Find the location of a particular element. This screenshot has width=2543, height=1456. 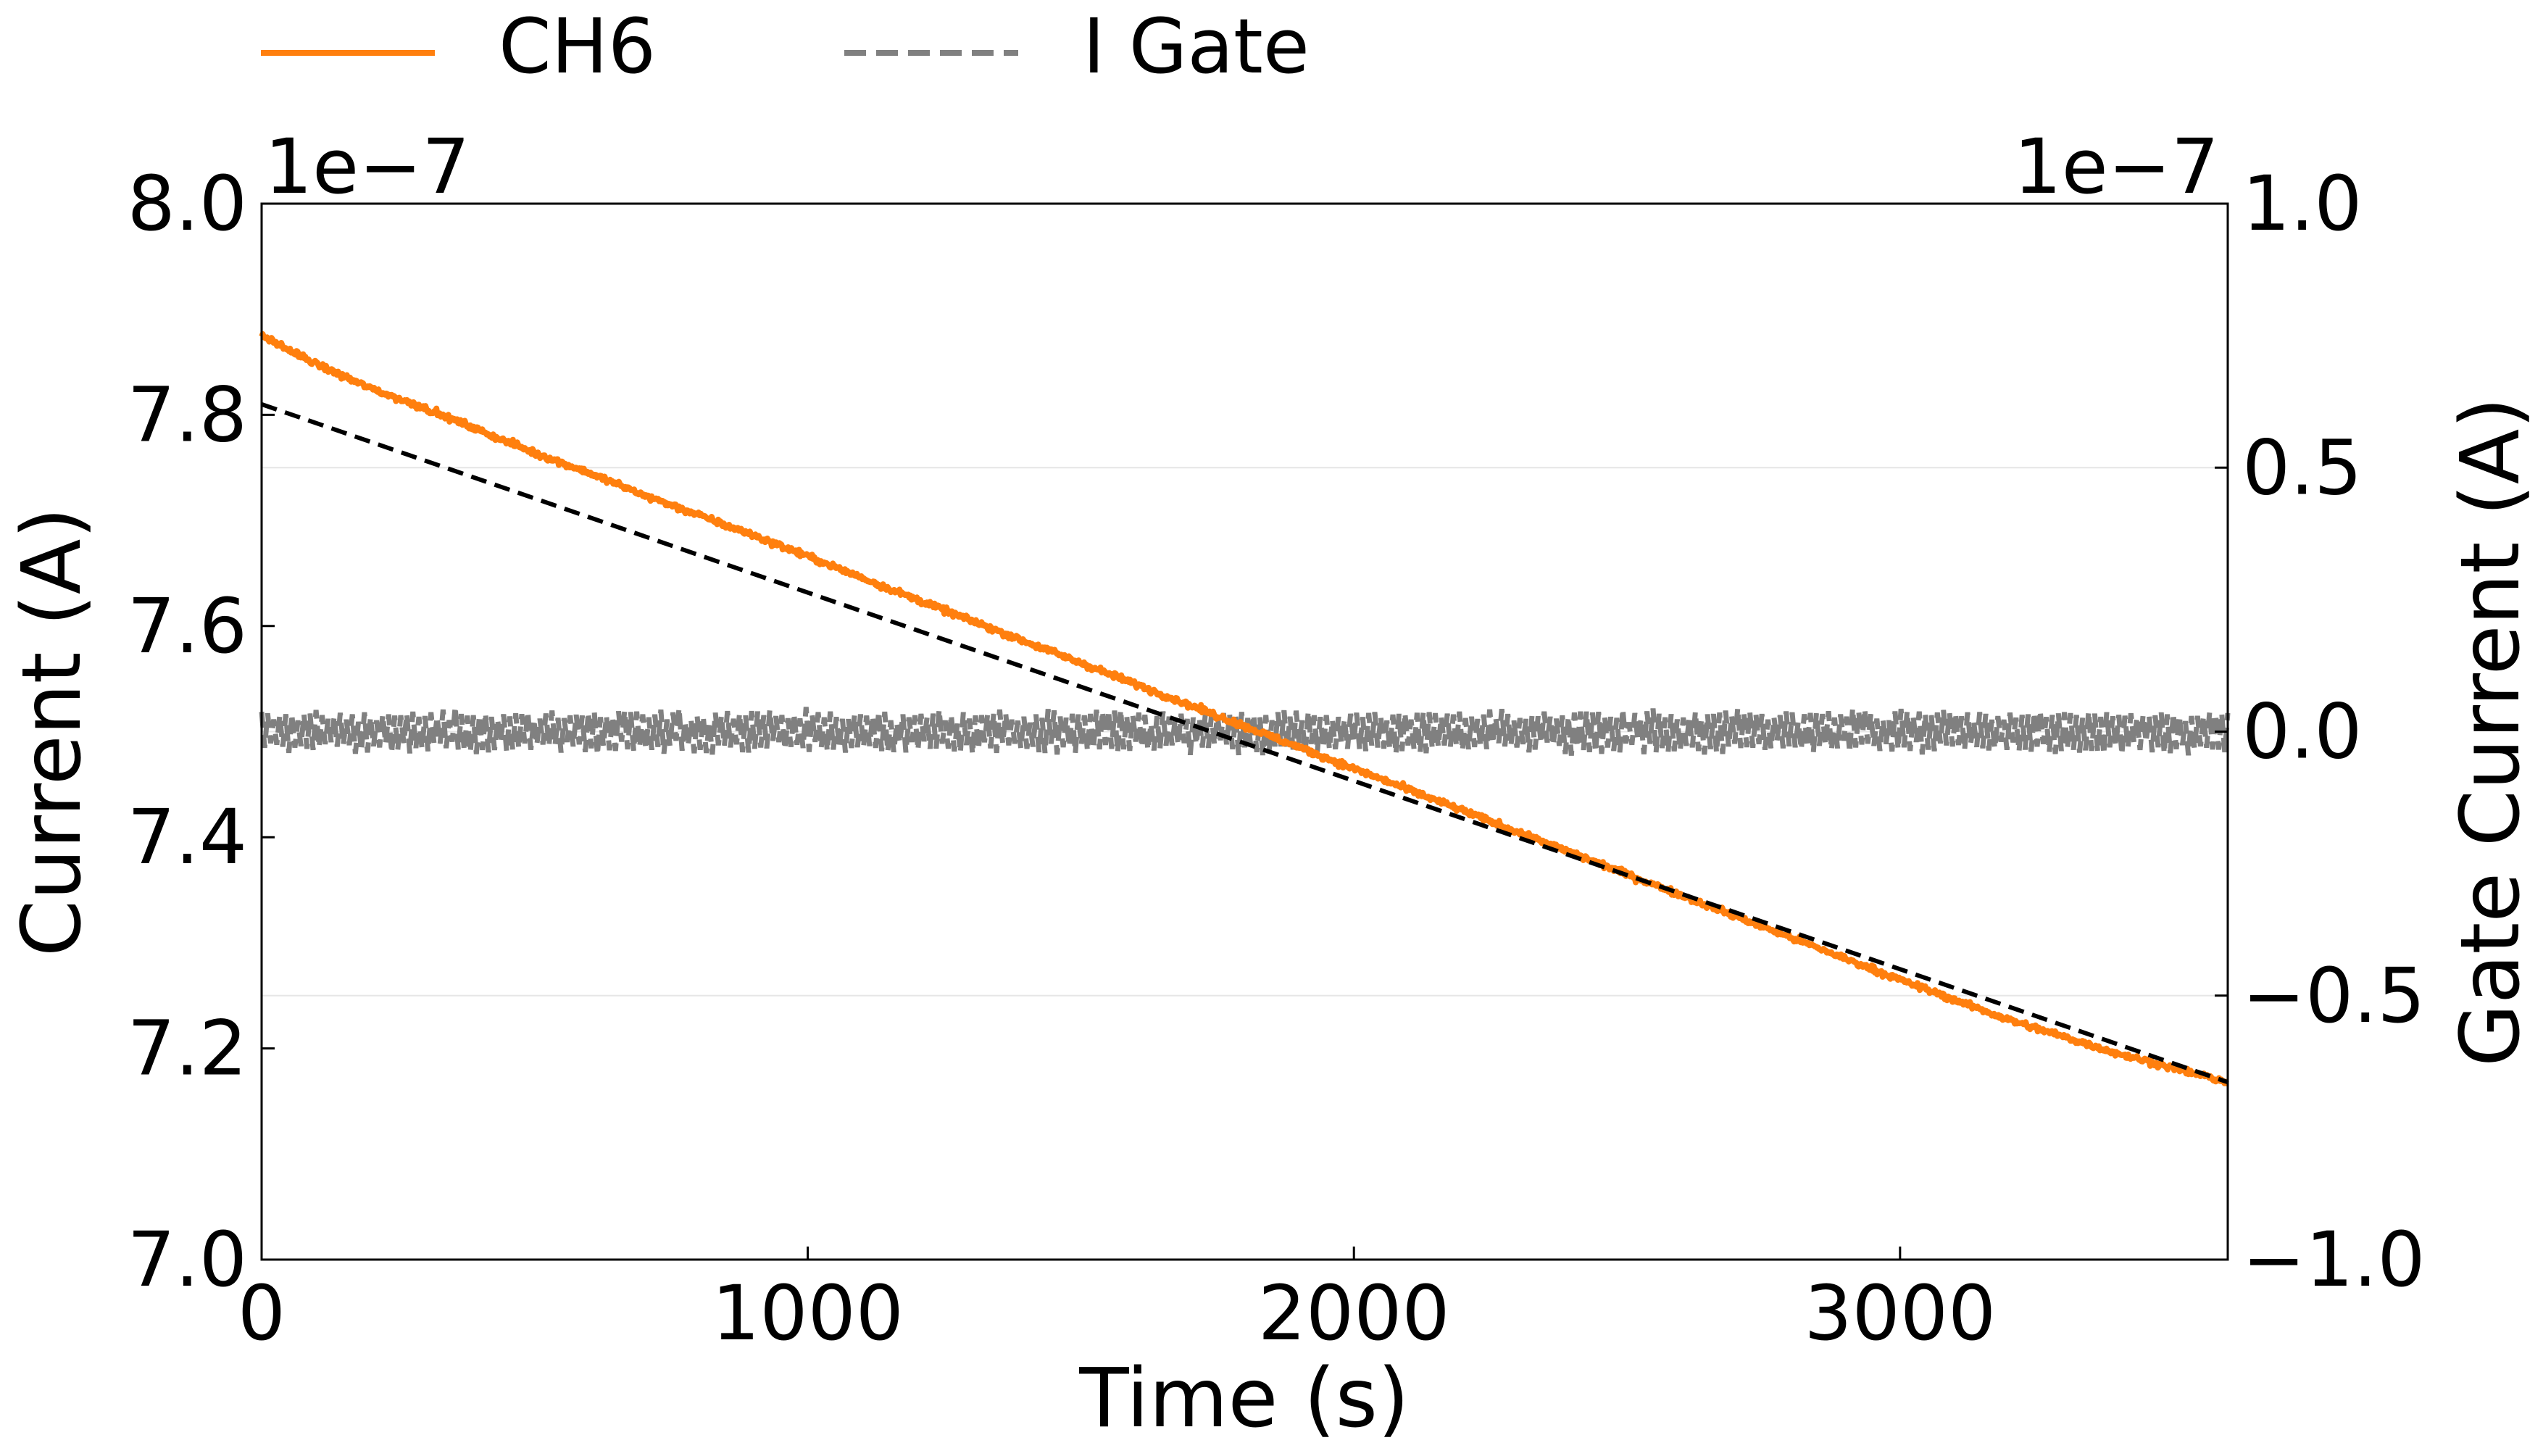

legend-label-i-gate: I Gate is located at coordinates (1196, 46).